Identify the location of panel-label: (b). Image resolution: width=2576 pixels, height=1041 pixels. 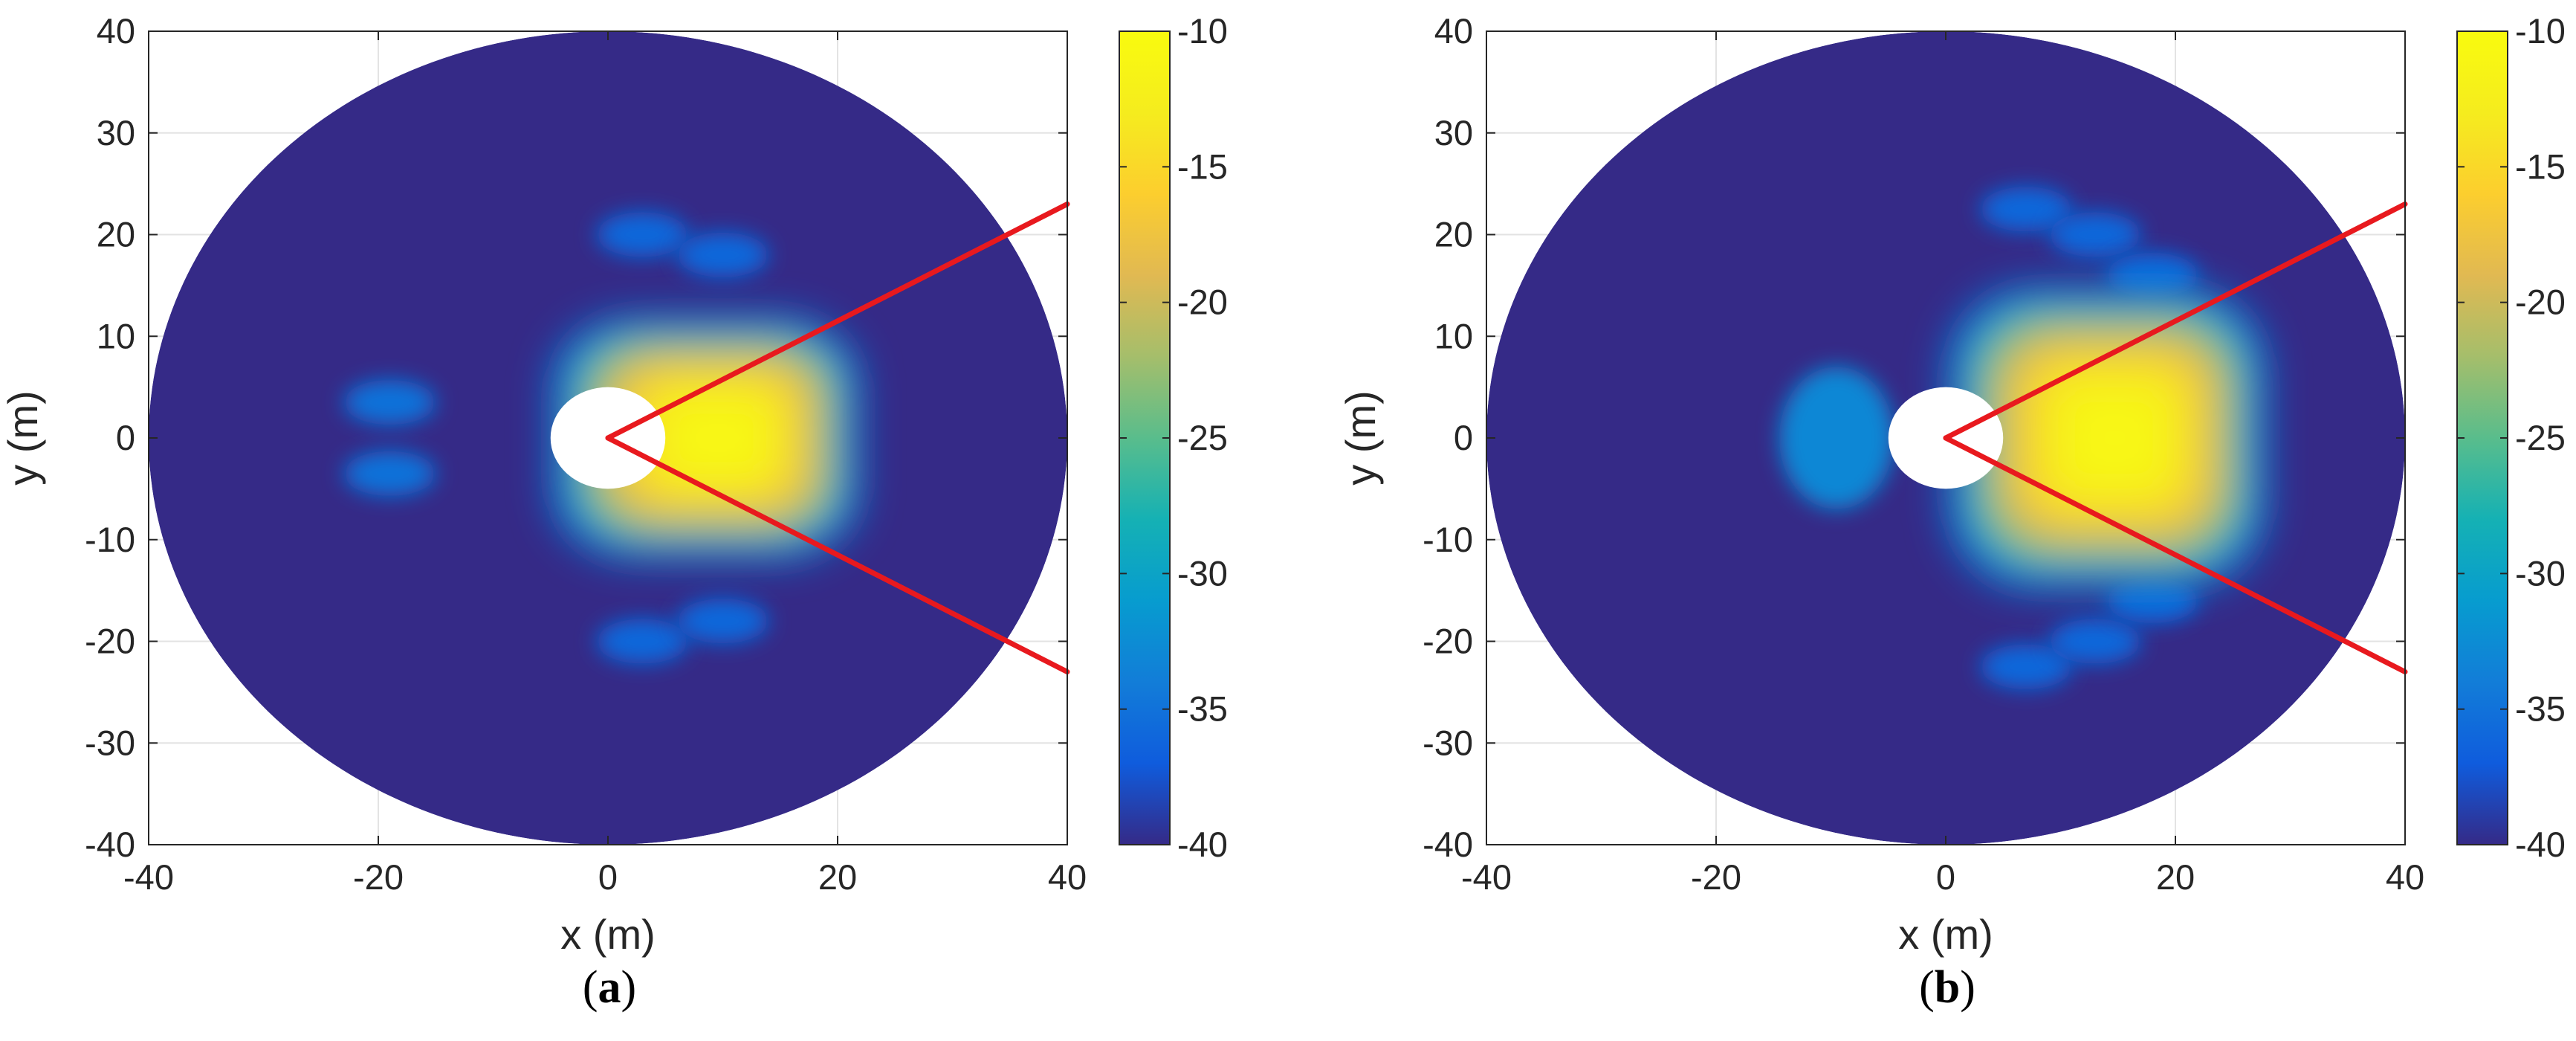
(1947, 987).